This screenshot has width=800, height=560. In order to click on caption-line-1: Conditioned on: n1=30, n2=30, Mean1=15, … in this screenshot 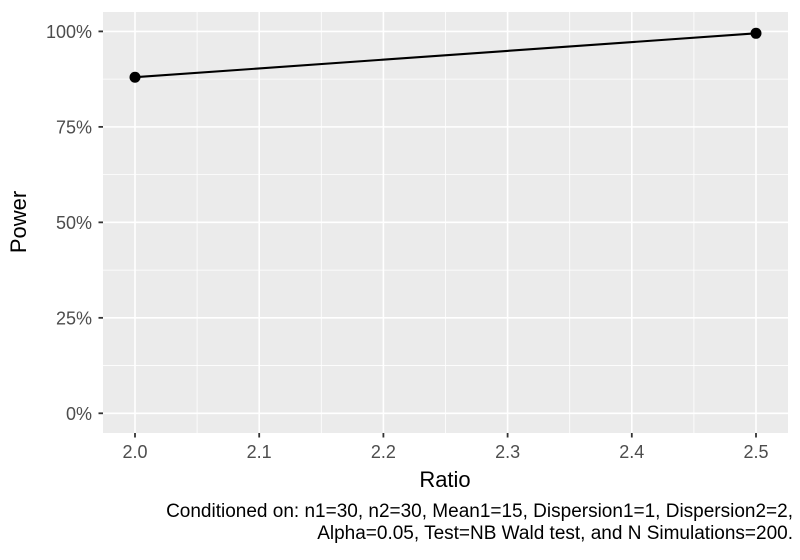, I will do `click(479, 511)`.